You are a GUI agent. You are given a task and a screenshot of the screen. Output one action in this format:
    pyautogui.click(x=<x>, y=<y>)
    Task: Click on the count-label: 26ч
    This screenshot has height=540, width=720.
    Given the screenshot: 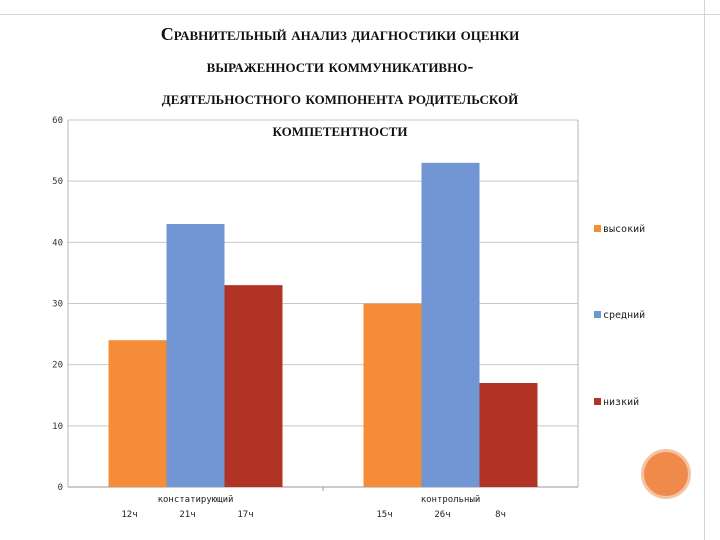 What is the action you would take?
    pyautogui.click(x=442, y=515)
    